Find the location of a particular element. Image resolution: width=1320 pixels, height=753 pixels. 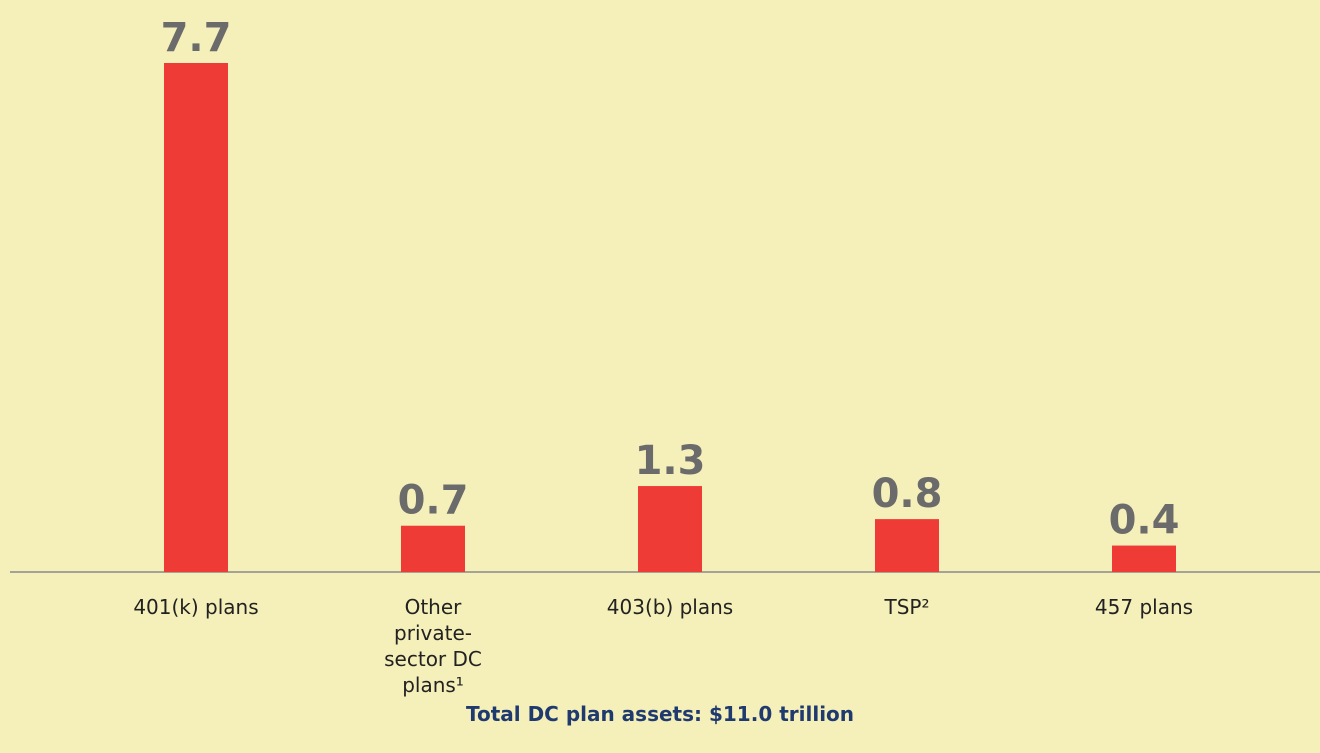

value-label: 1.3 is located at coordinates (670, 461).